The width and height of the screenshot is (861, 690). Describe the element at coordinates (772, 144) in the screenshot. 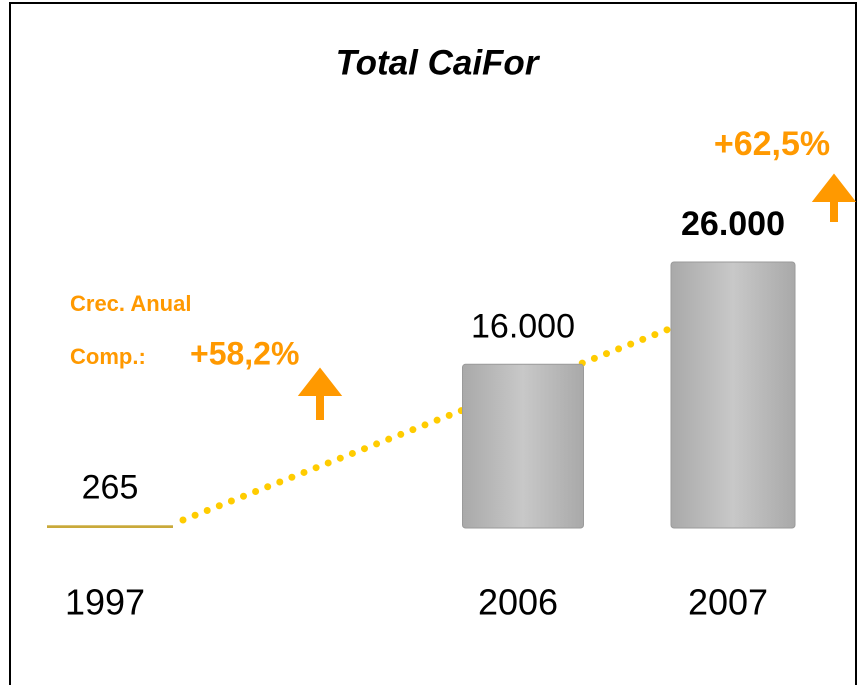

I see `annotation: +62,5%` at that location.